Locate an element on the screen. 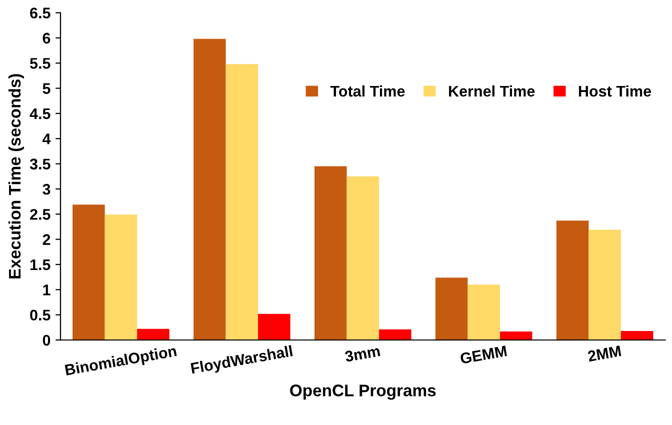  legend-label: Host Time is located at coordinates (615, 91).